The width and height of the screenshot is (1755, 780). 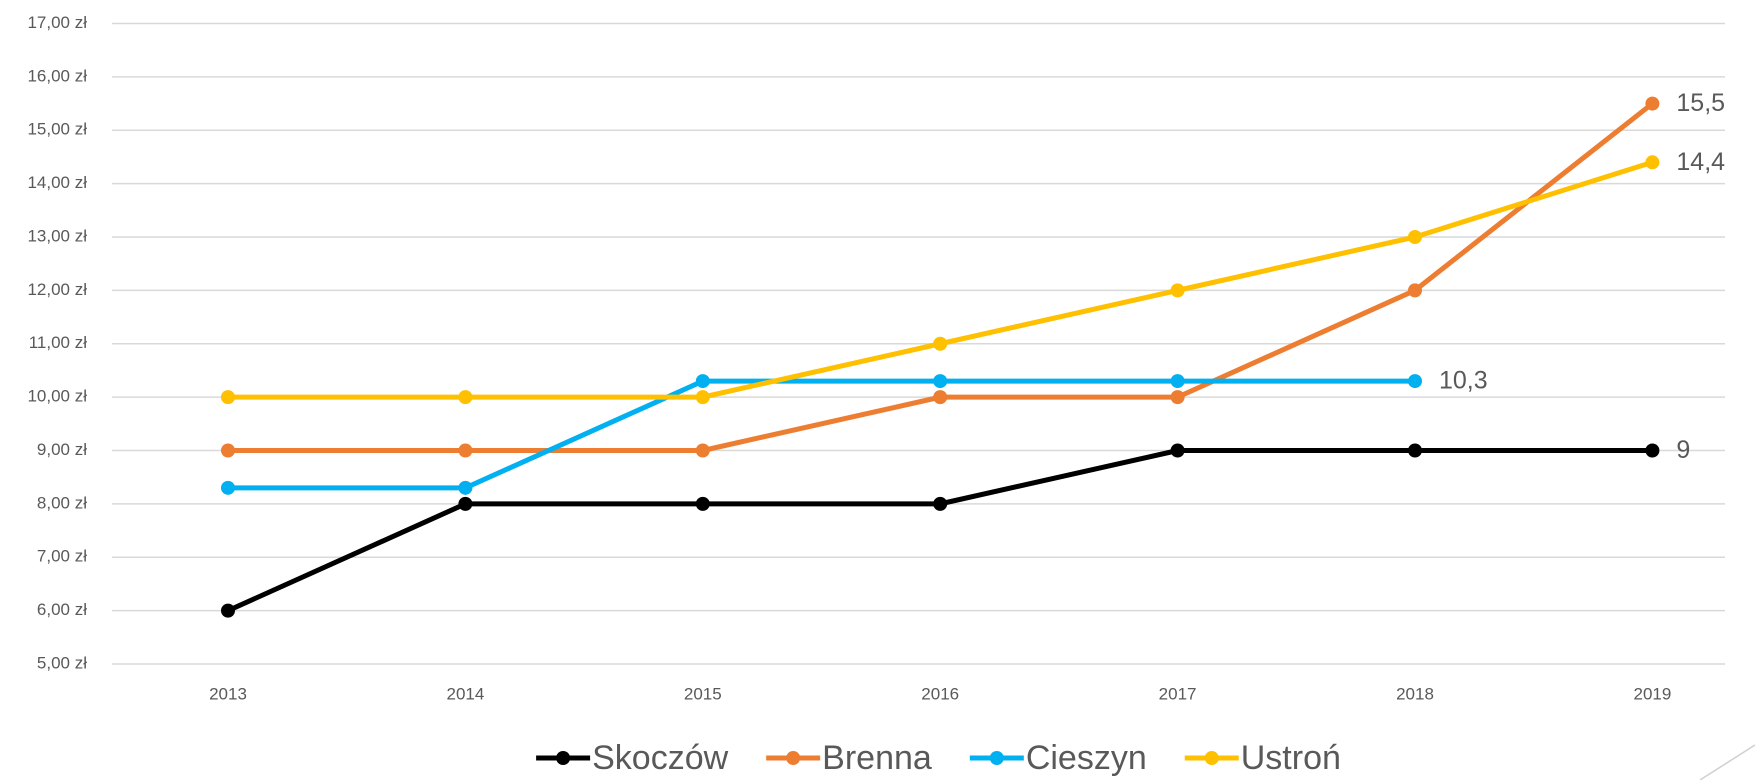 What do you see at coordinates (57, 396) in the screenshot?
I see `y-tick-label: 10,00 zł` at bounding box center [57, 396].